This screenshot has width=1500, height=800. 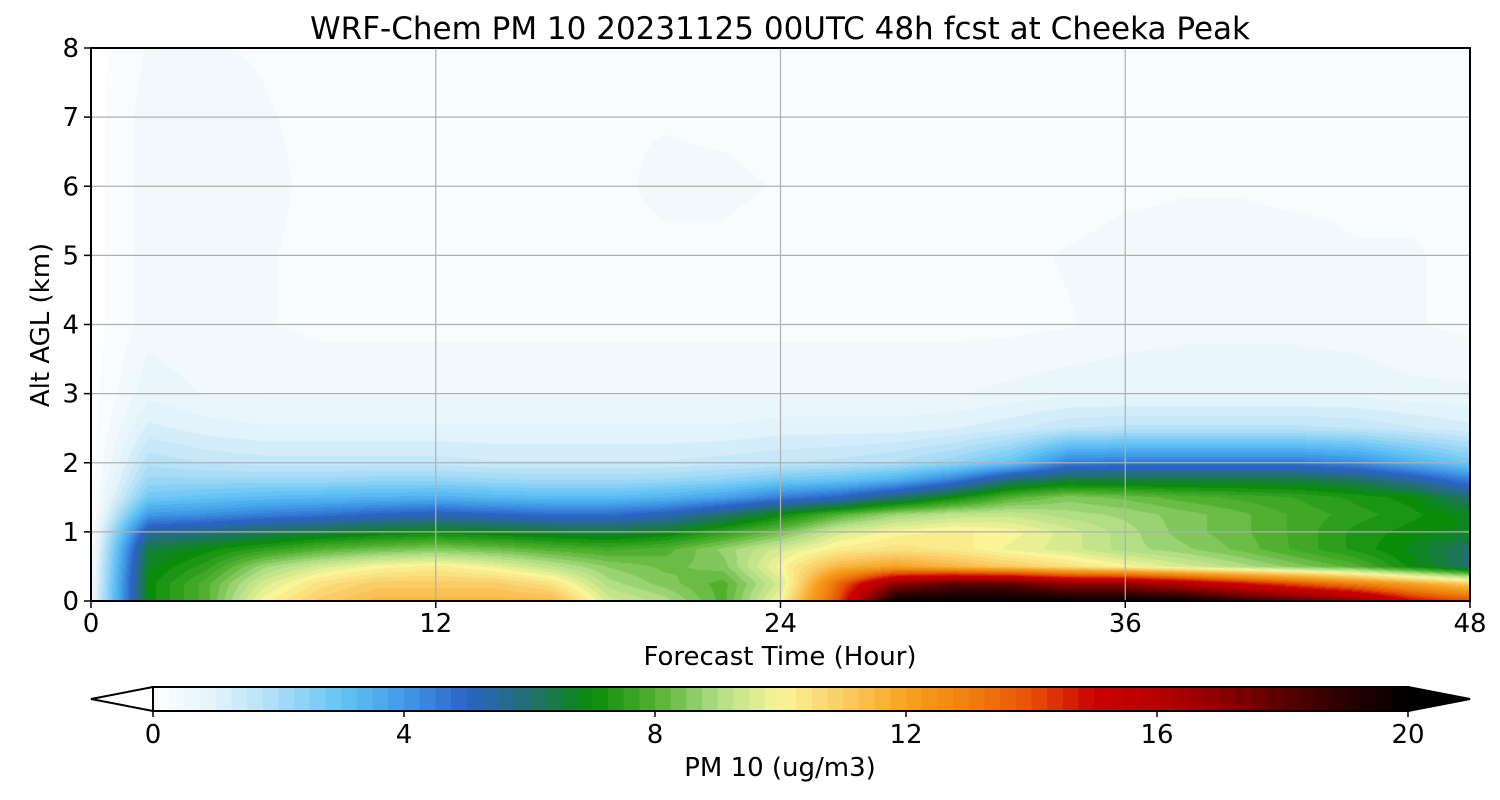 I want to click on y-axis: 0 1 2 3 4 5 6 7 8, so click(x=76, y=325).